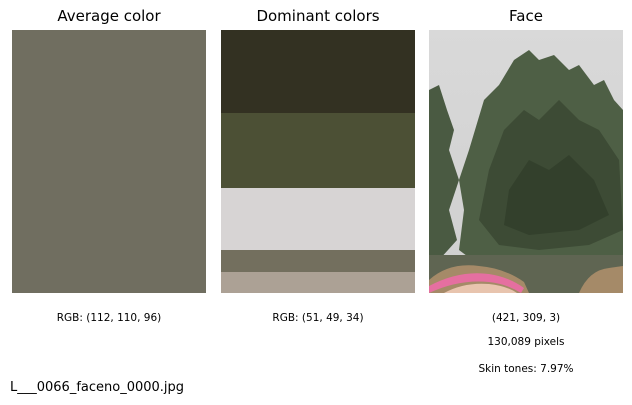  Describe the element at coordinates (109, 318) in the screenshot. I see `average-color-rgb: RGB: (112, 110, 96)` at that location.